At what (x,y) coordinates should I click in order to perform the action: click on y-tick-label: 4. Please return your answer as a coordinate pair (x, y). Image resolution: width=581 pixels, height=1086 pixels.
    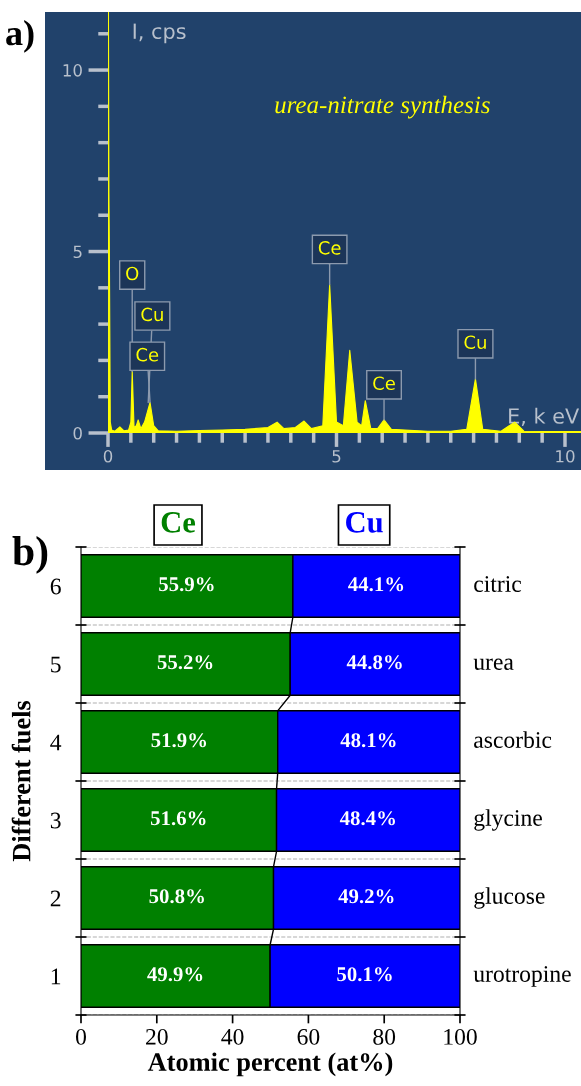
    Looking at the image, I should click on (56, 742).